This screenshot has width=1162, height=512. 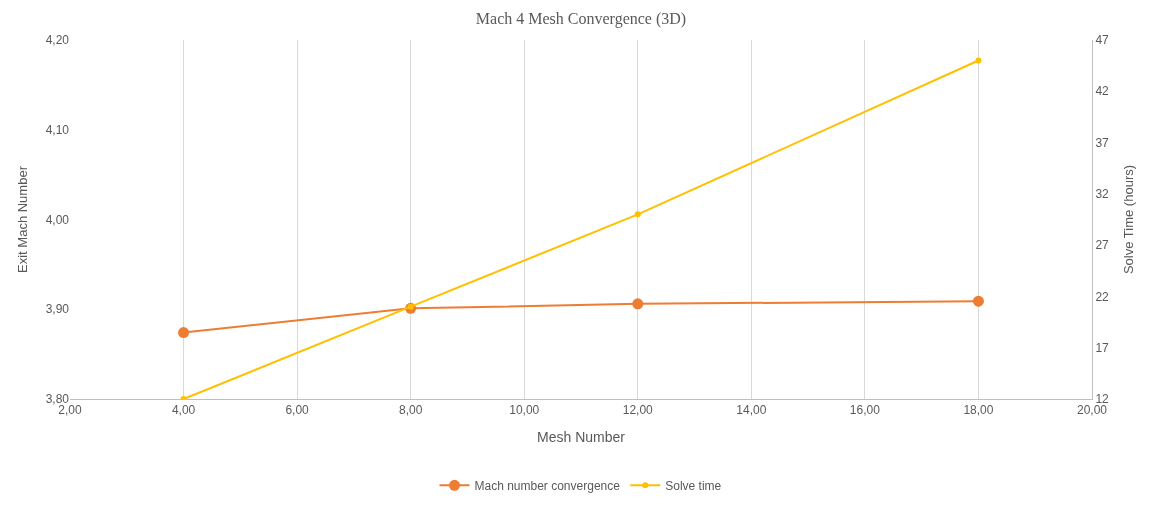 What do you see at coordinates (751, 410) in the screenshot?
I see `x-tick-label: 14,00` at bounding box center [751, 410].